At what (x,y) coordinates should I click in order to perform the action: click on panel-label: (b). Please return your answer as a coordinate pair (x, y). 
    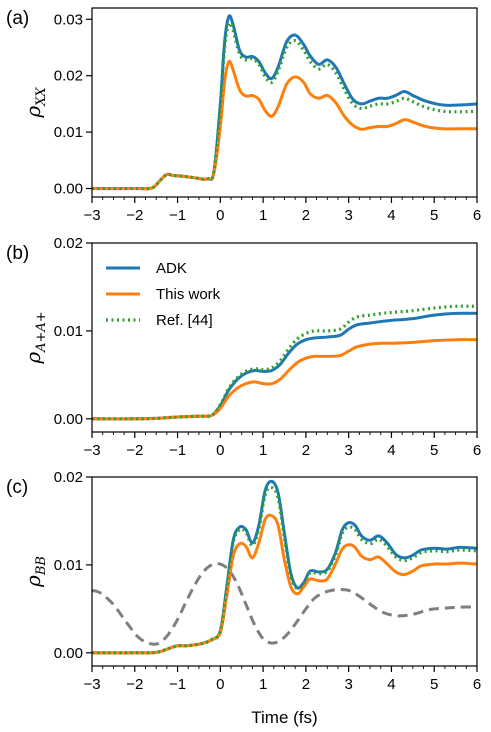
    Looking at the image, I should click on (17, 253).